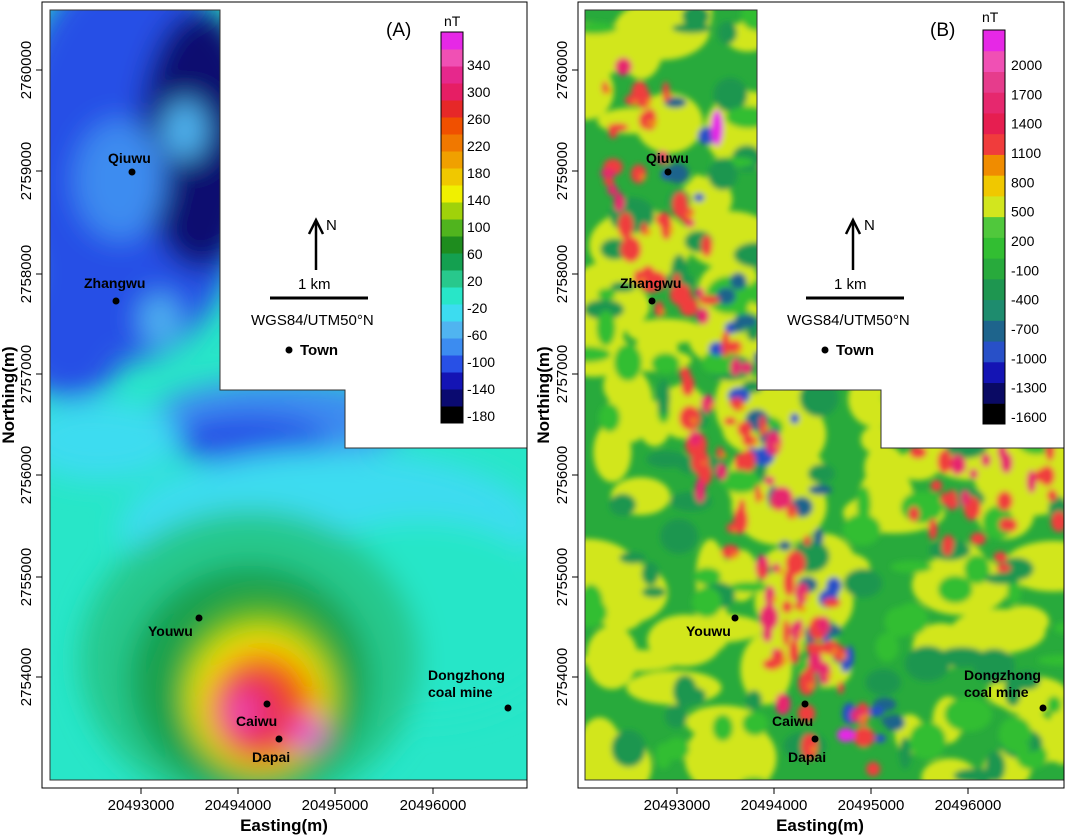 The width and height of the screenshot is (1065, 836). Describe the element at coordinates (481, 389) in the screenshot. I see `colorbar-tick-label: -140` at that location.